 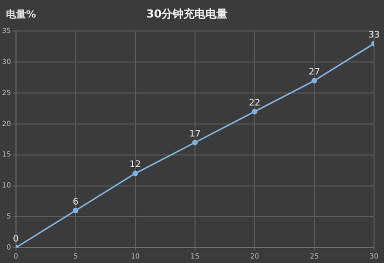 What do you see at coordinates (254, 103) in the screenshot?
I see `data-label: 22` at bounding box center [254, 103].